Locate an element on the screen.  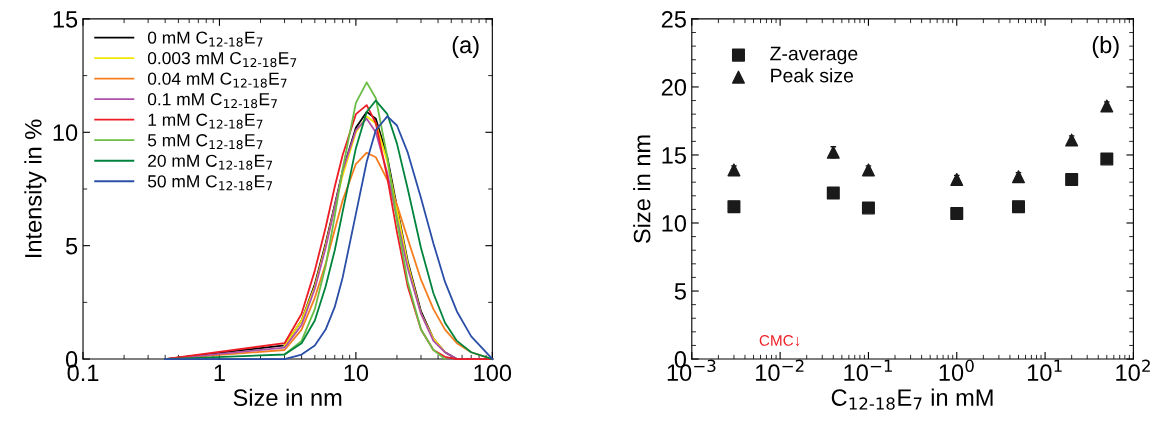
legend-label: Peak size is located at coordinates (812, 75).